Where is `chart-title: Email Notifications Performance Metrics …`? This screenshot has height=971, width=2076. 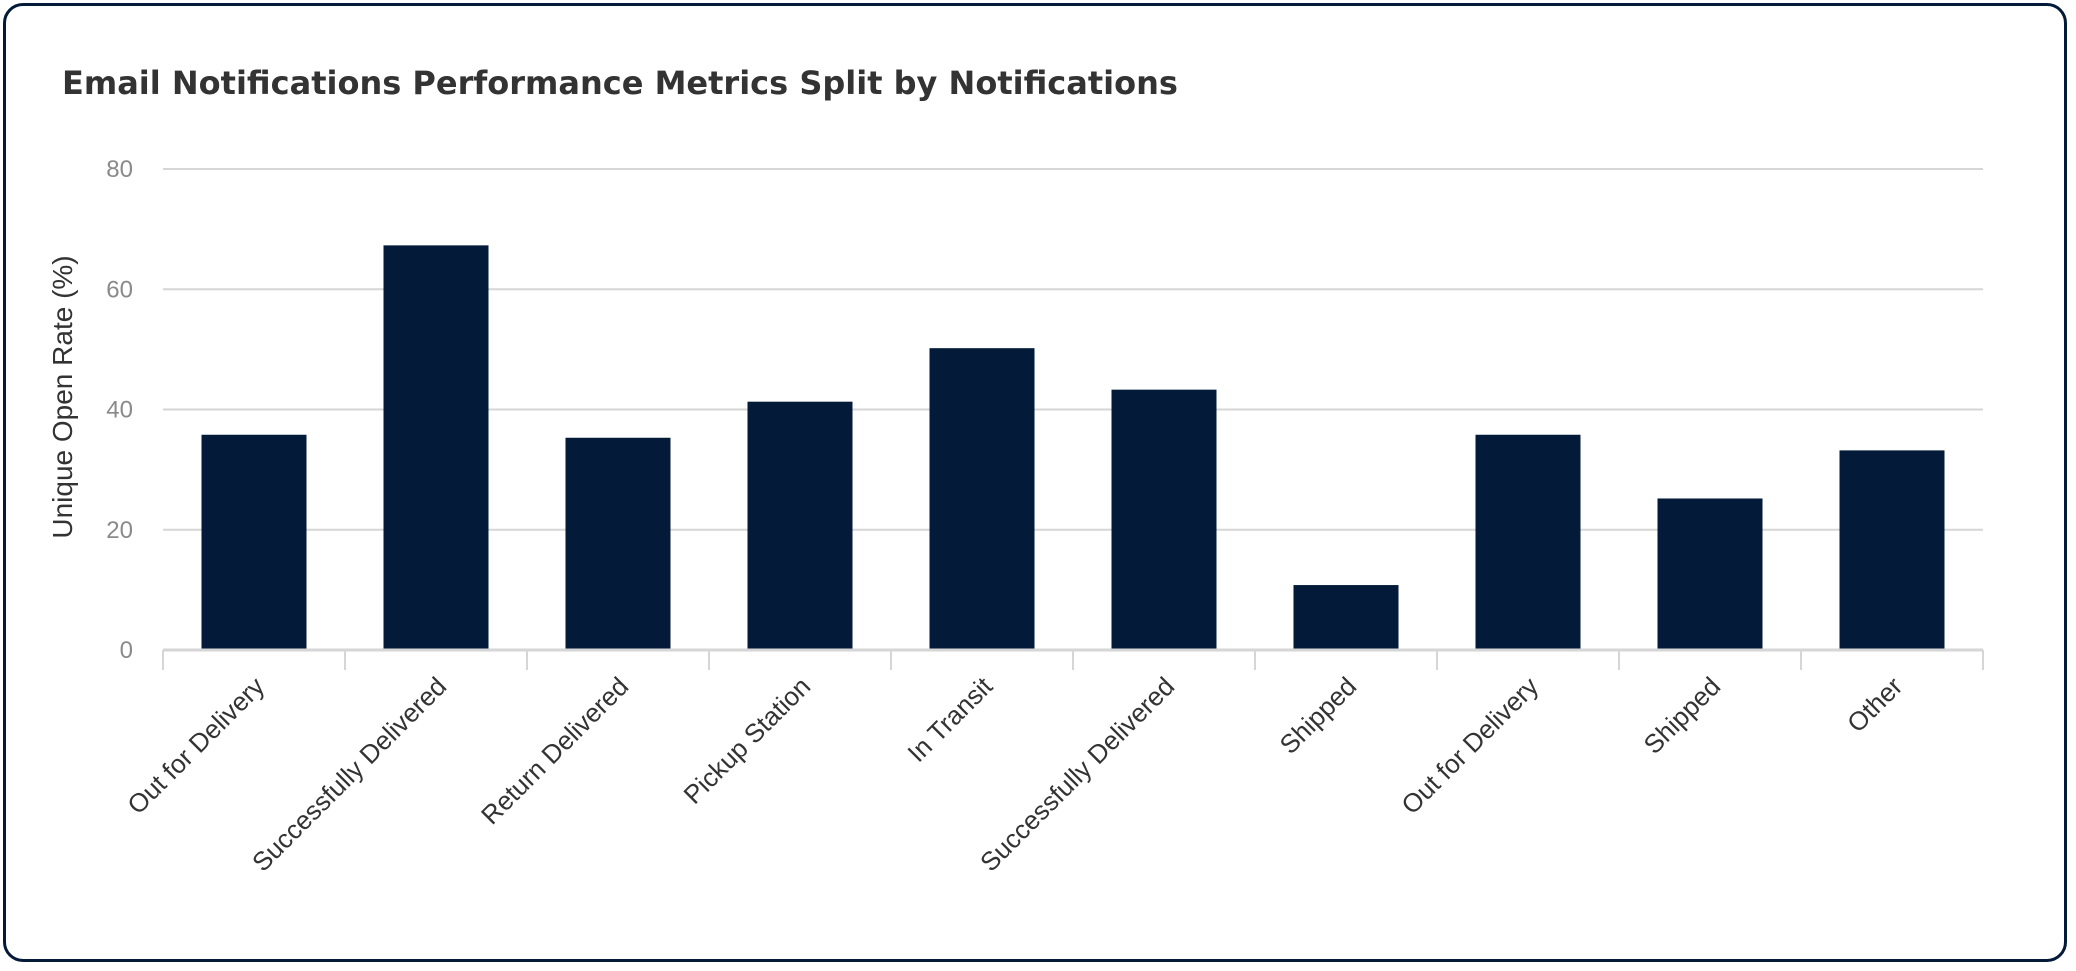 chart-title: Email Notifications Performance Metrics … is located at coordinates (620, 83).